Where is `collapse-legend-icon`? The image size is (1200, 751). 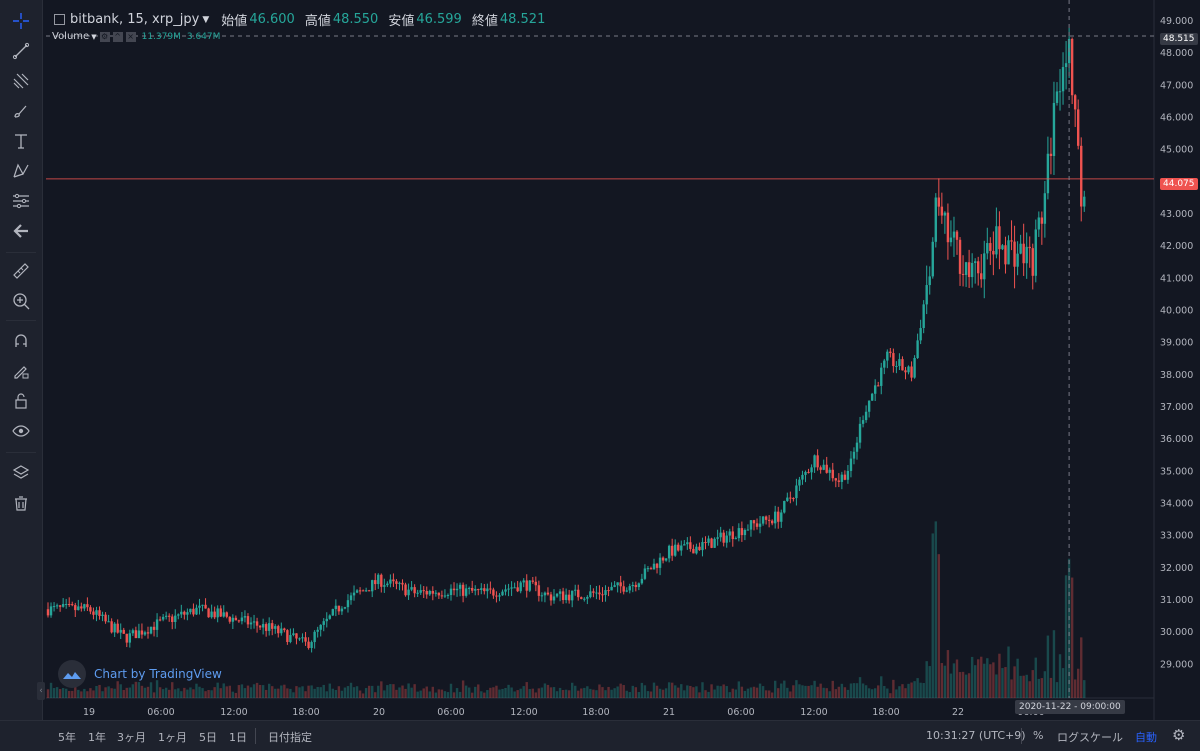
collapse-legend-icon is located at coordinates (59, 19).